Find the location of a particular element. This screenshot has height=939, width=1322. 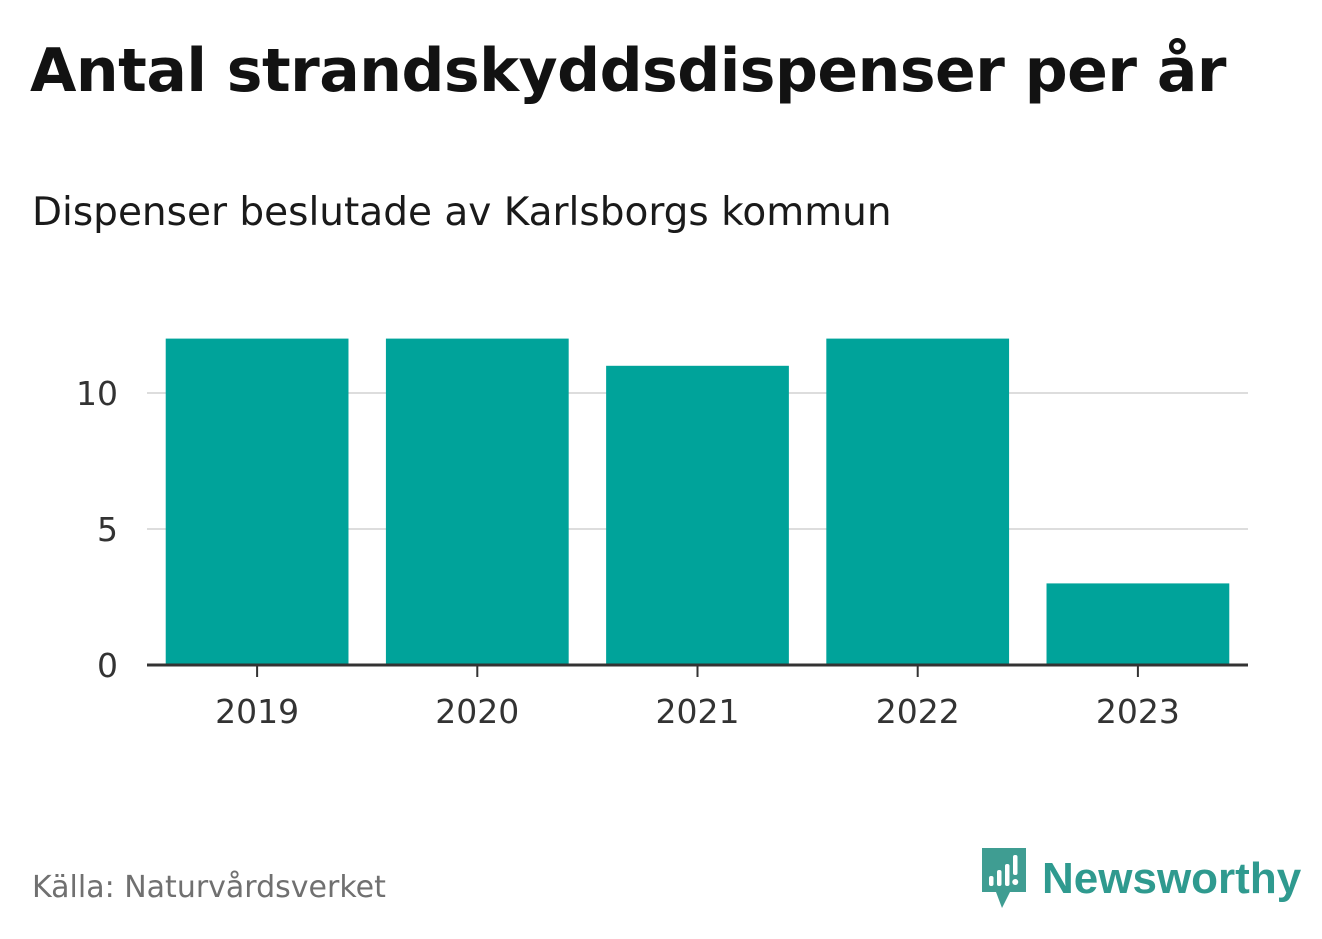

chart-subtitle: Dispenser beslutade av Karlsborgs kommun is located at coordinates (462, 212).